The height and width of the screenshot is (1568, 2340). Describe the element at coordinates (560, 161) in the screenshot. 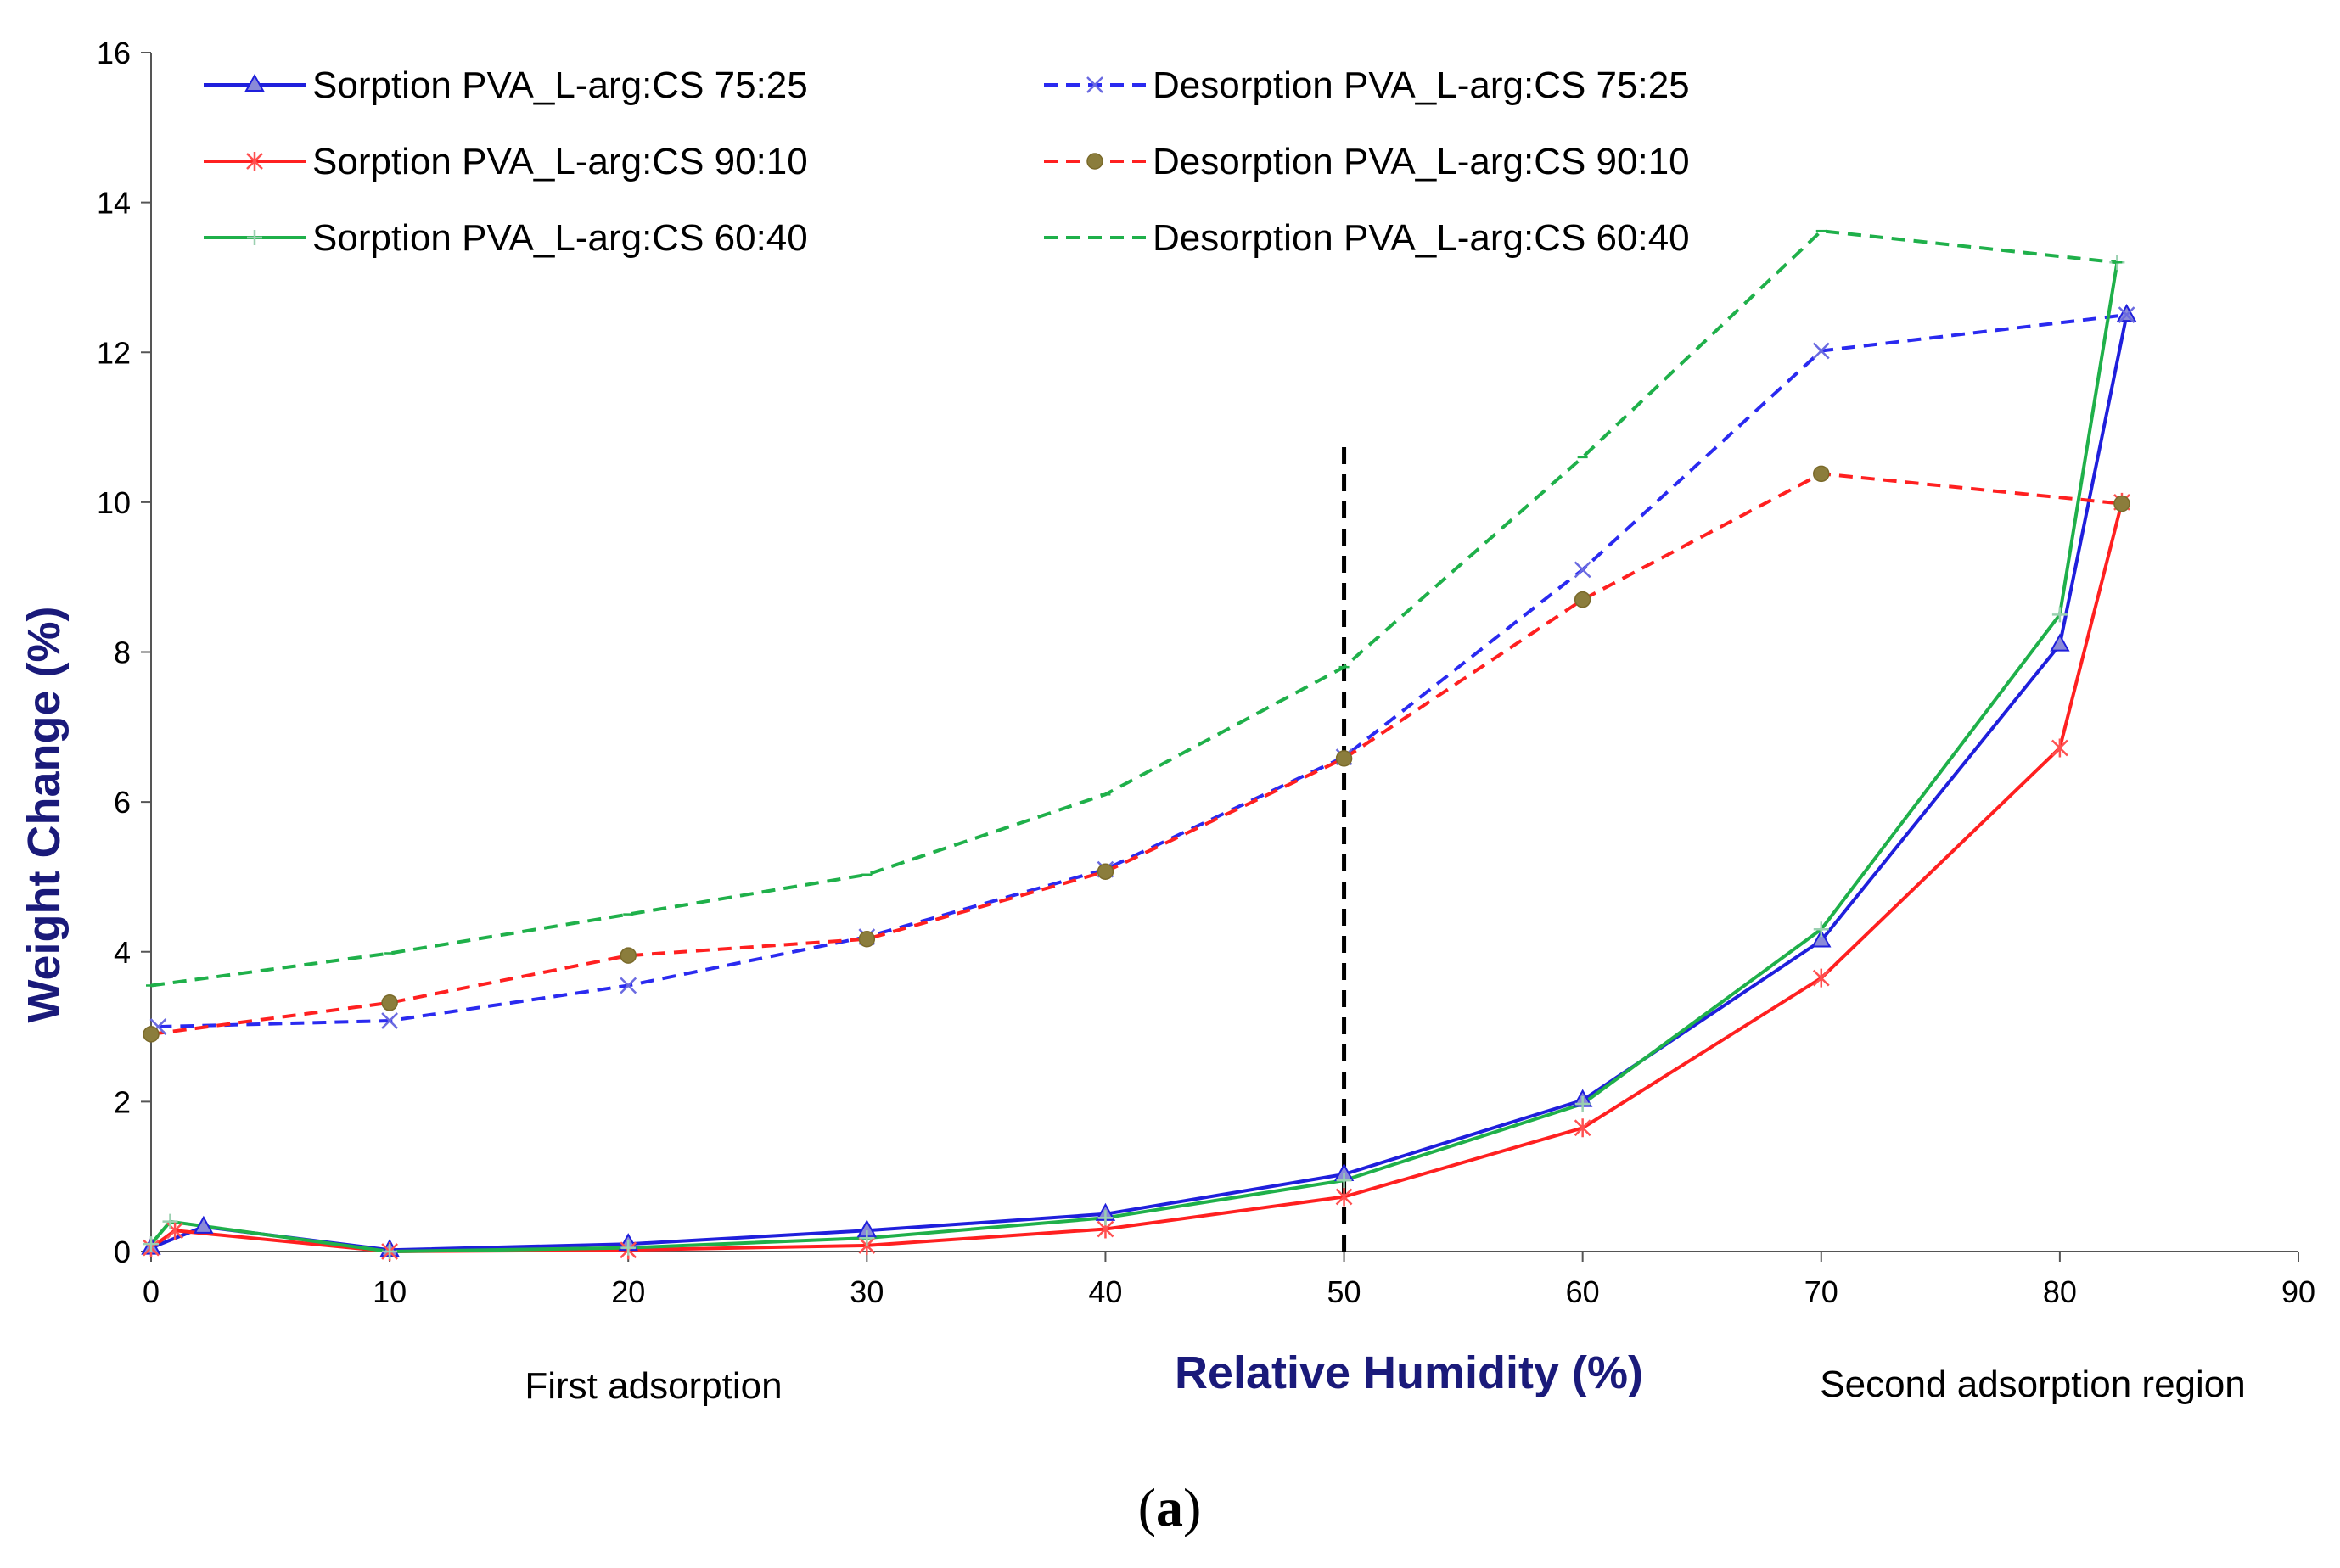

I see `legend-label: Sorption PVA_L-arg:CS 90:10` at that location.